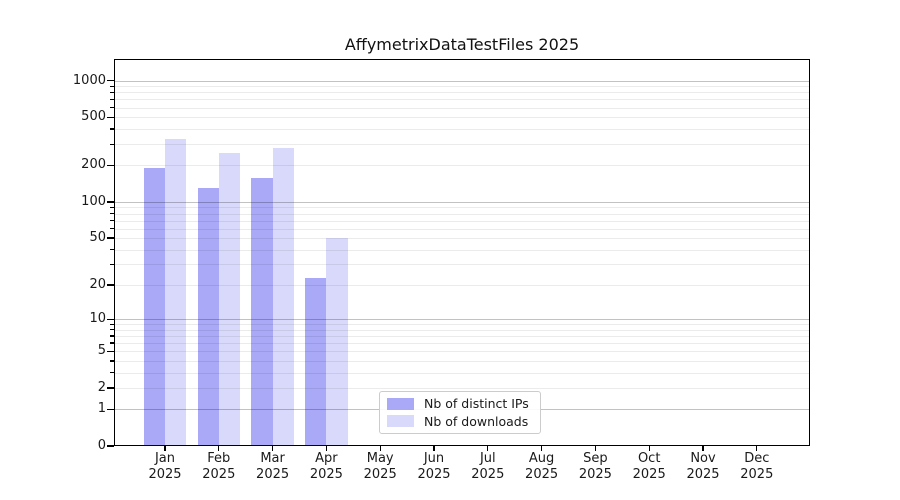 The width and height of the screenshot is (900, 500). What do you see at coordinates (649, 448) in the screenshot?
I see `x-tick-mark-oct` at bounding box center [649, 448].